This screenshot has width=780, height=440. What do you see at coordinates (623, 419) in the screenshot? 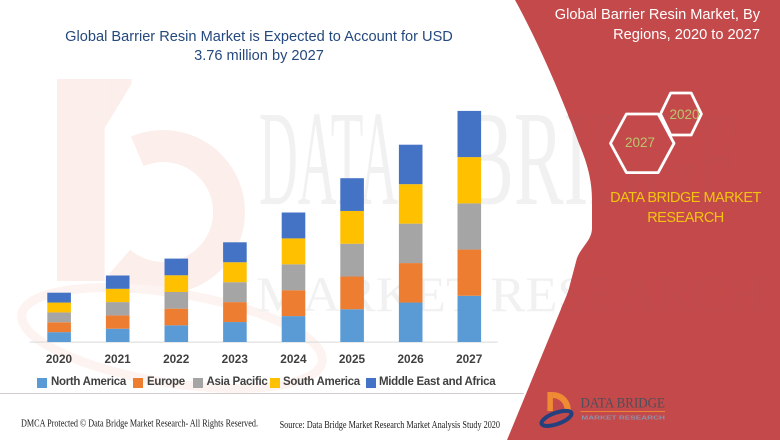
I see `svg-text: MARKET RESEARCH` at bounding box center [623, 419].